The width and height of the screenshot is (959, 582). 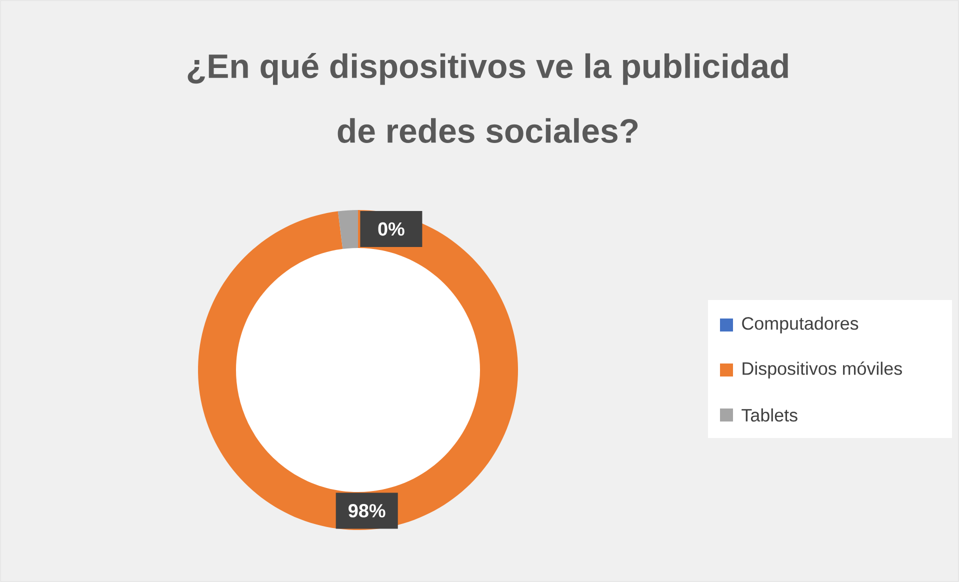 I want to click on legend-label: Computadores, so click(x=800, y=325).